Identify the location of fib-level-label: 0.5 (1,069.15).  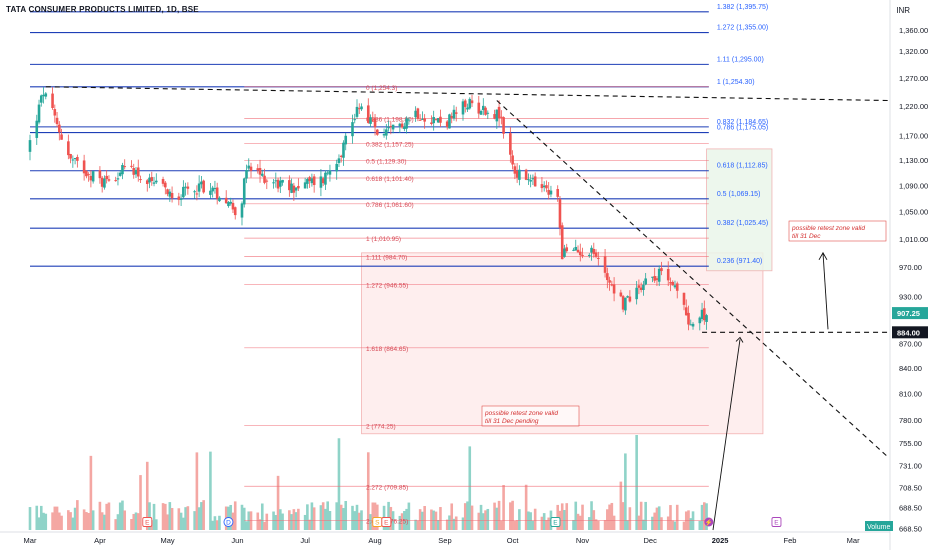
(739, 194).